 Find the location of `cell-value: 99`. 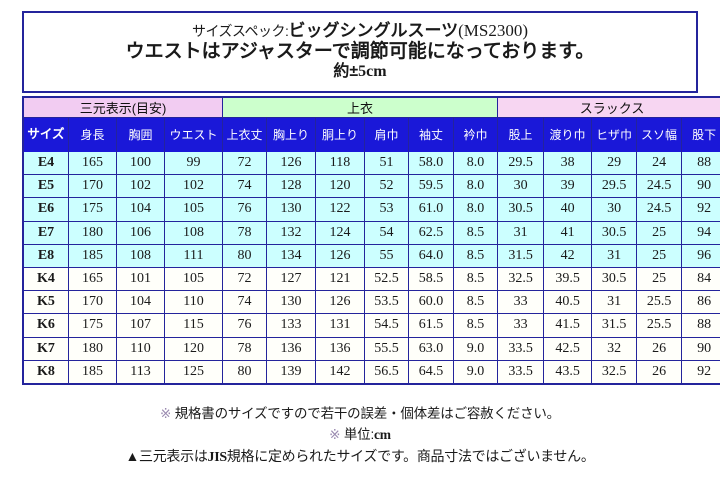

cell-value: 99 is located at coordinates (194, 164).